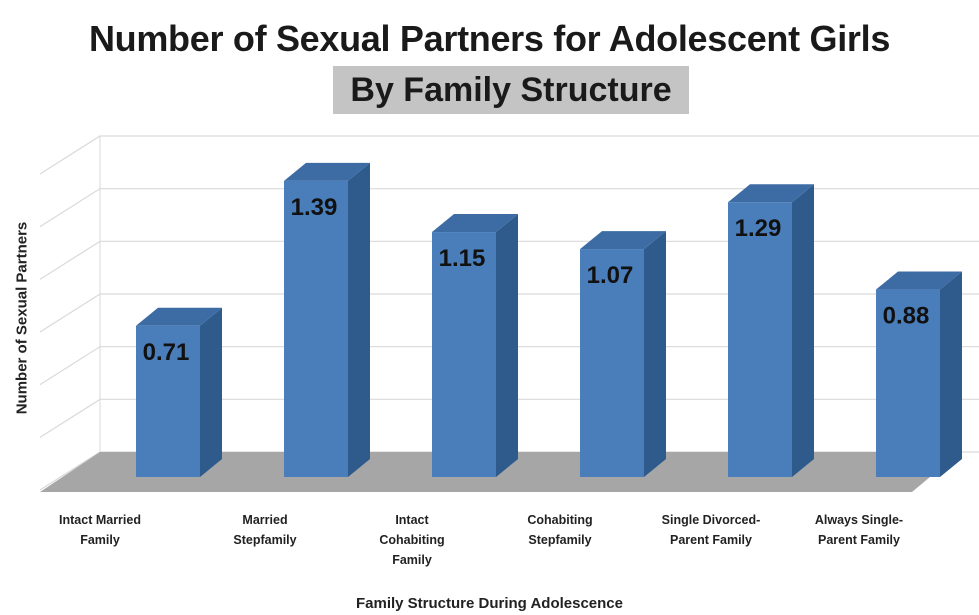  What do you see at coordinates (100, 530) in the screenshot?
I see `category-label: Intact Married Family` at bounding box center [100, 530].